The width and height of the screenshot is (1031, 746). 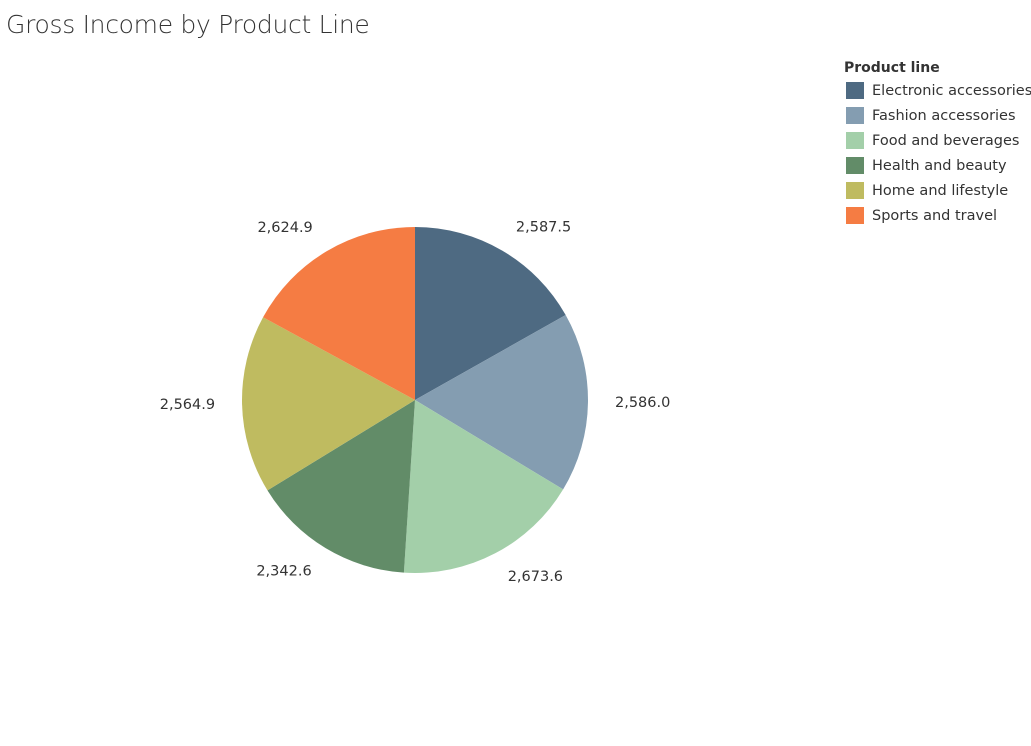 I want to click on legend-label: Home and lifestyle, so click(x=940, y=190).